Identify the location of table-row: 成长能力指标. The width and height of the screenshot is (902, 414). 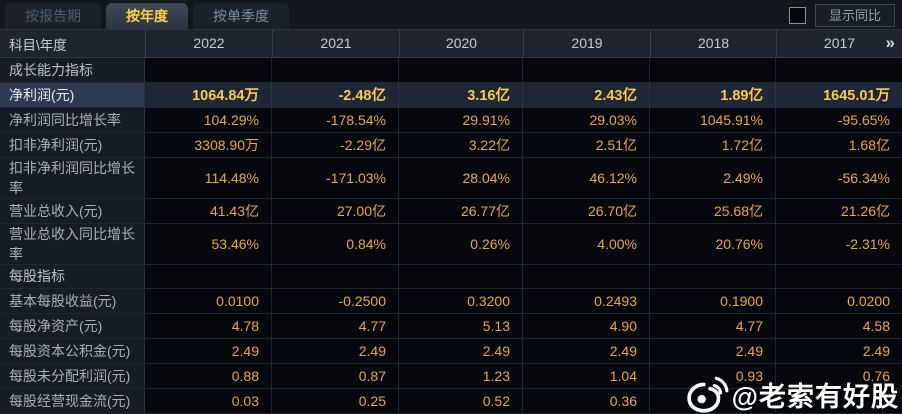
(451, 70).